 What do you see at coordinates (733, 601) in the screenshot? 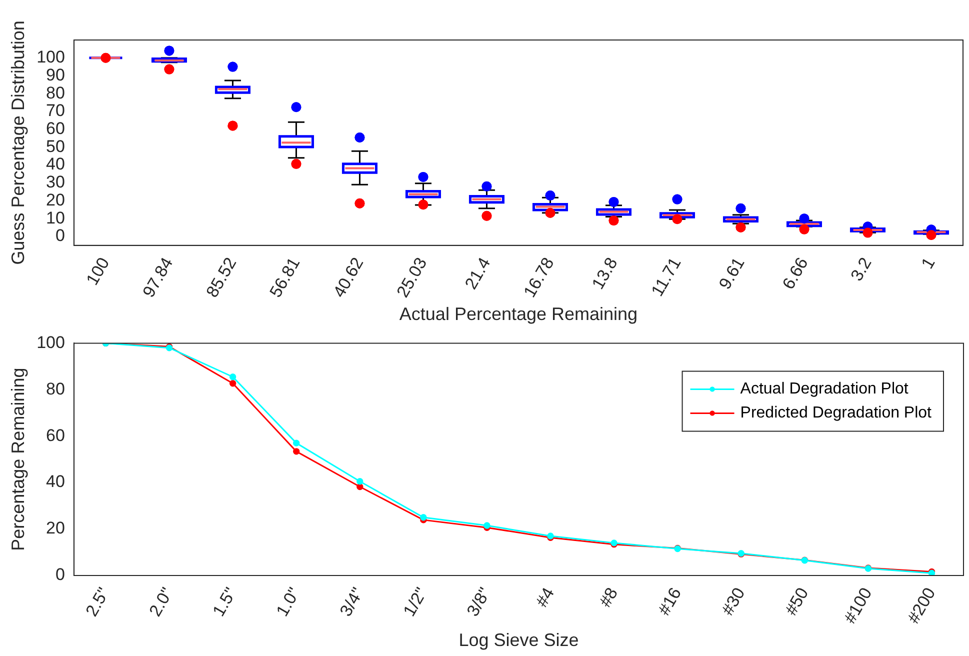
I see `x-tick-label: #30` at bounding box center [733, 601].